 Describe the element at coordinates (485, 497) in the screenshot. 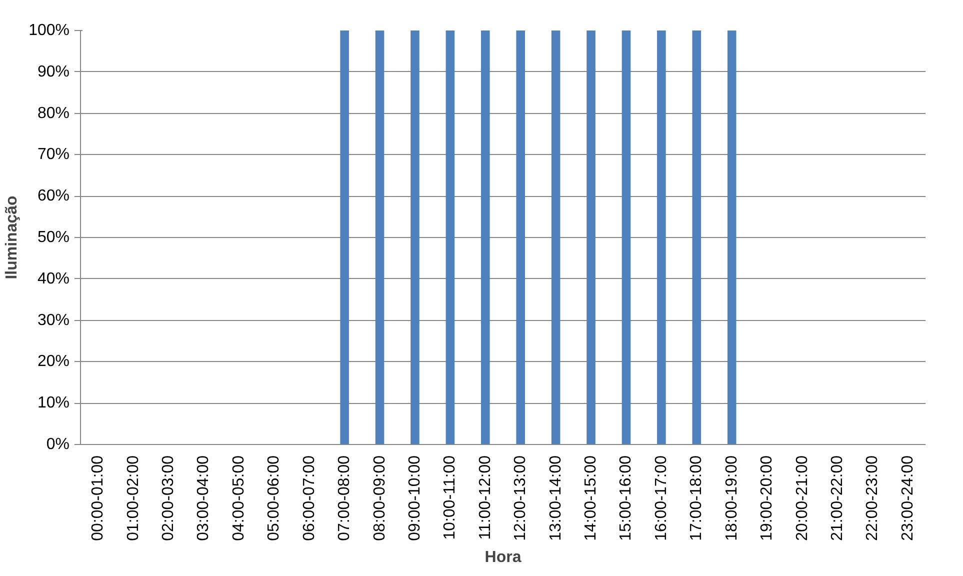

I see `x-tick-label: 11:00-12:00` at that location.